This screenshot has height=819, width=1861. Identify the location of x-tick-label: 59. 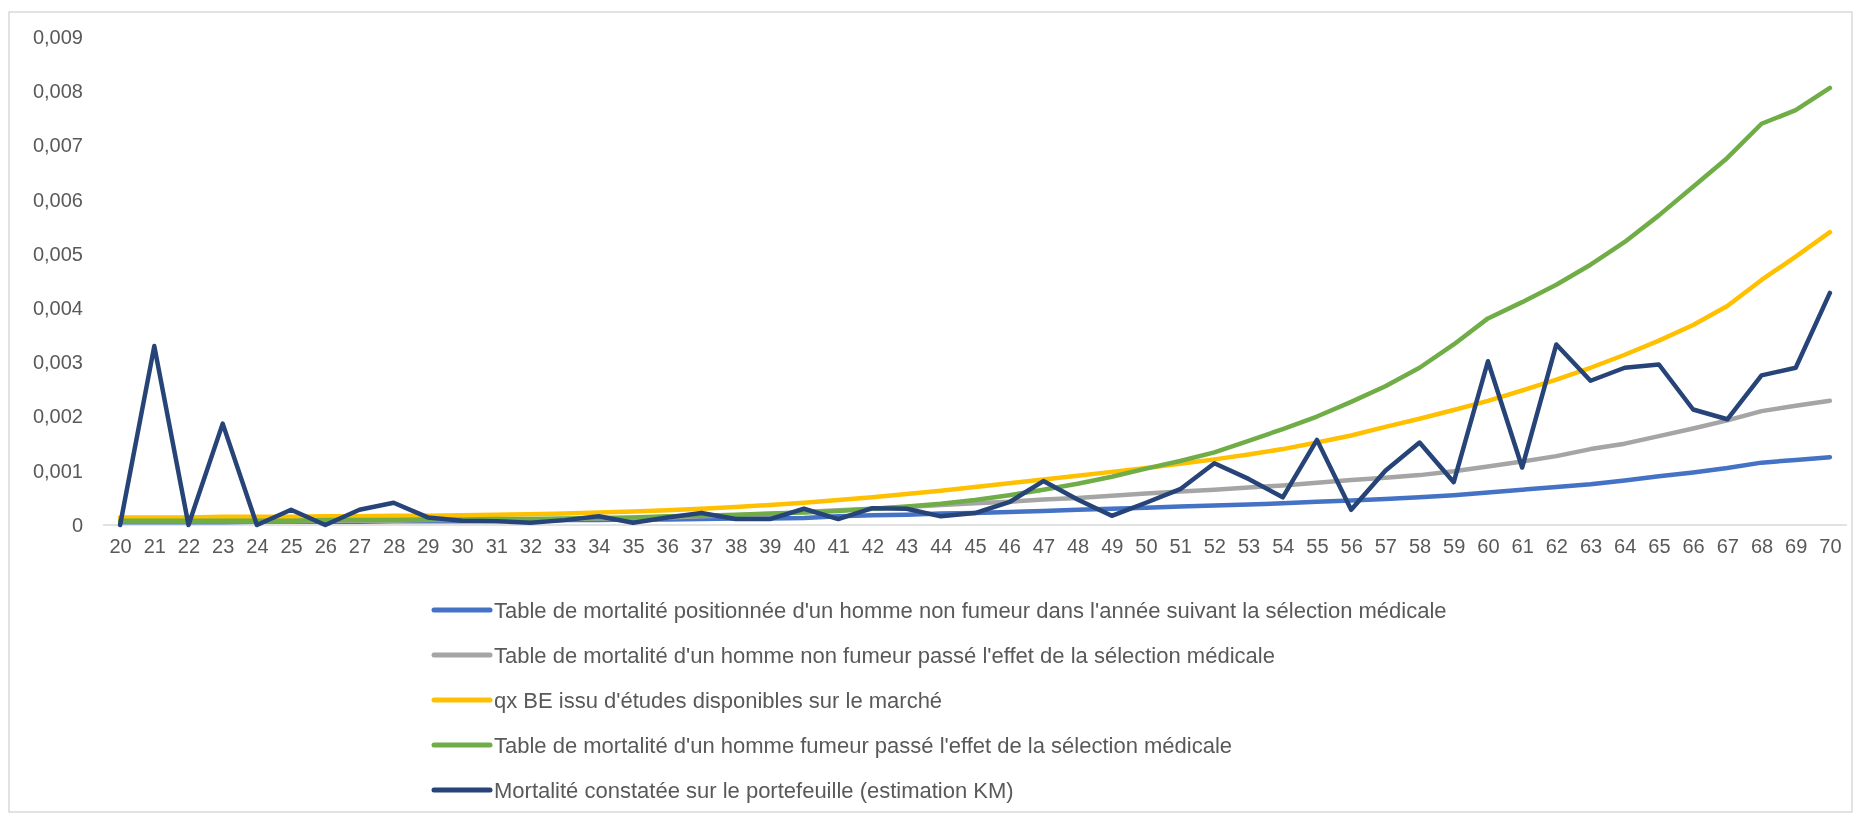
(1454, 546).